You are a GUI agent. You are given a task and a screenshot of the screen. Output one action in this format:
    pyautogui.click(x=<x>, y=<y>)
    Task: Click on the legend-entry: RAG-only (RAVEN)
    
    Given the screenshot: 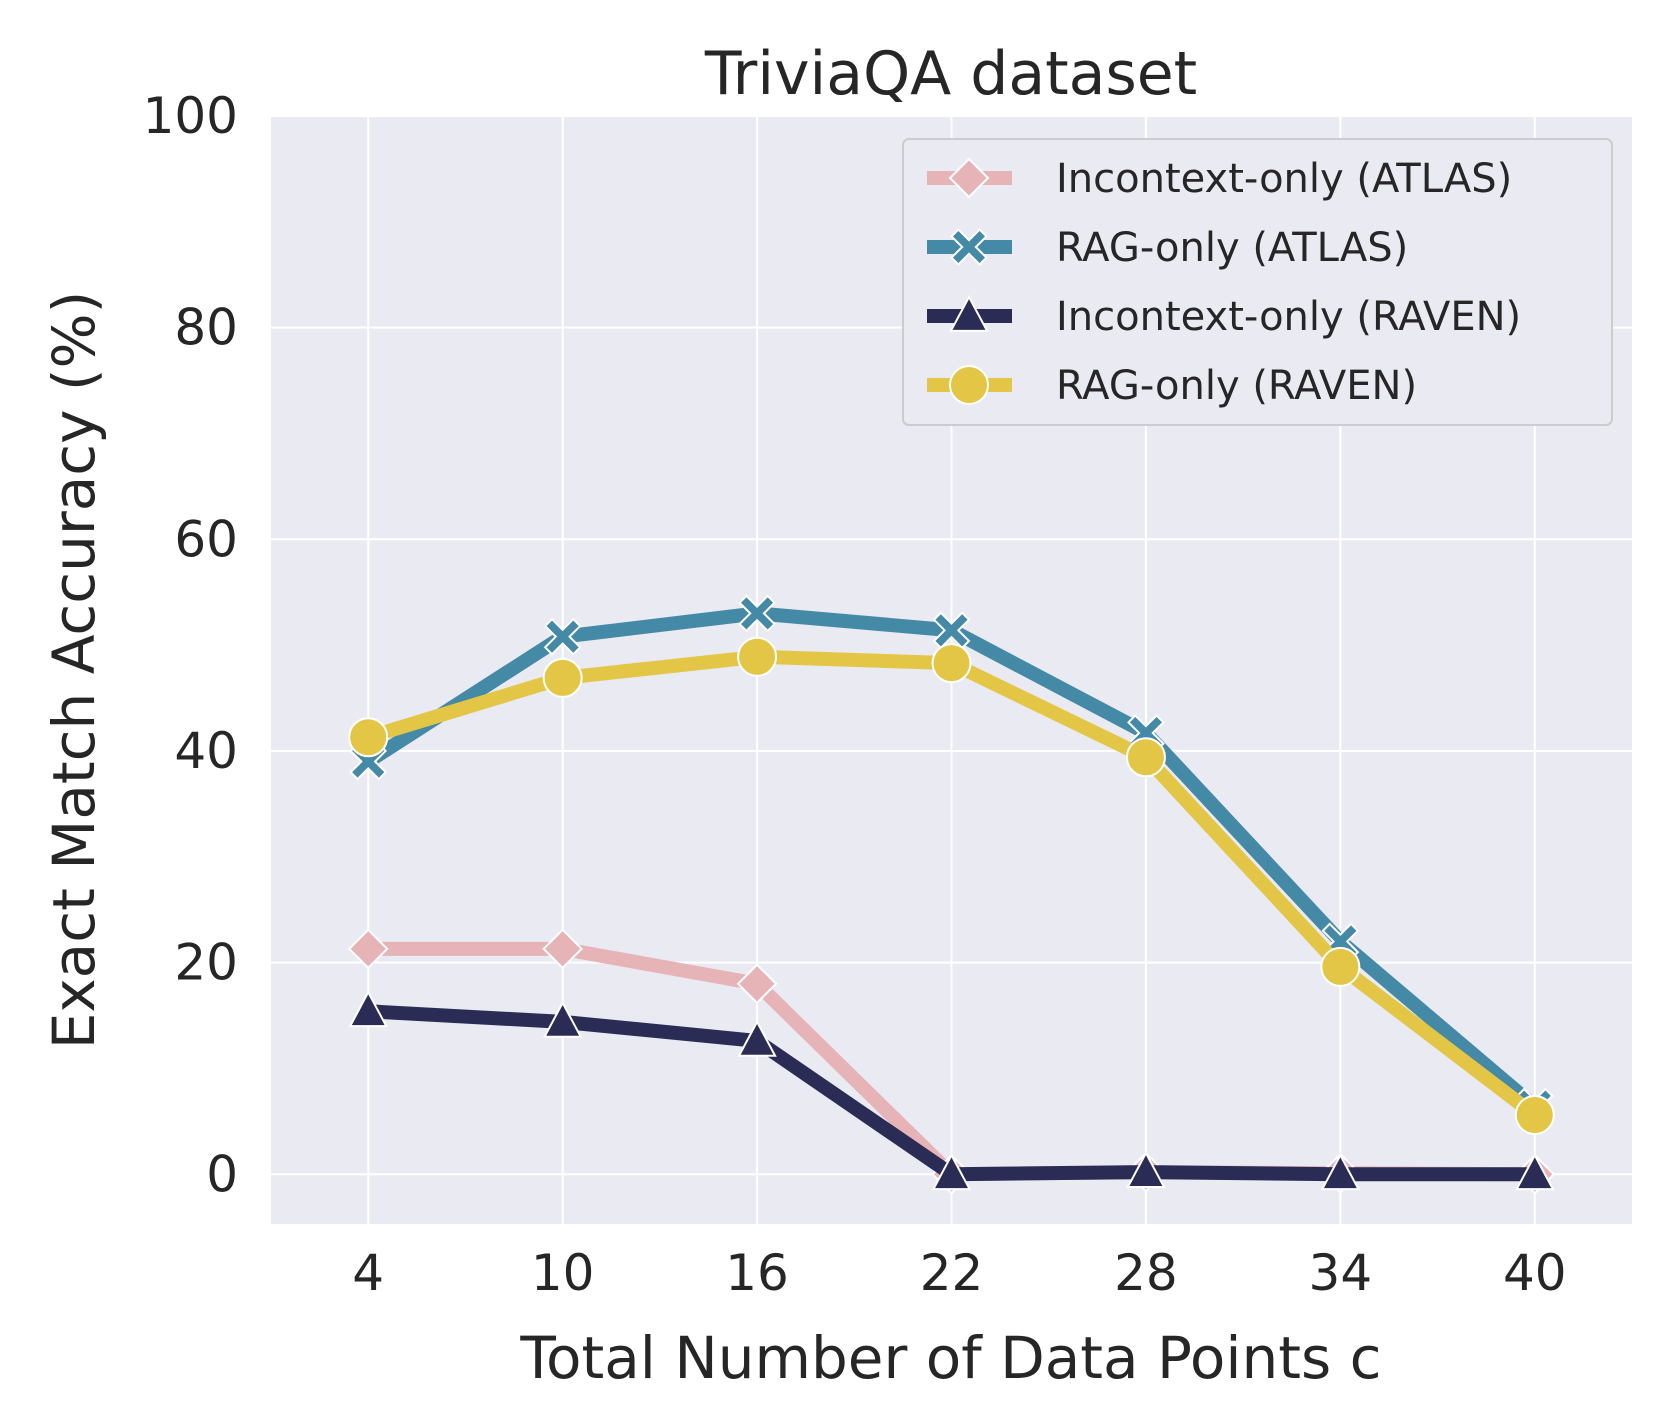 What is the action you would take?
    pyautogui.click(x=1172, y=386)
    